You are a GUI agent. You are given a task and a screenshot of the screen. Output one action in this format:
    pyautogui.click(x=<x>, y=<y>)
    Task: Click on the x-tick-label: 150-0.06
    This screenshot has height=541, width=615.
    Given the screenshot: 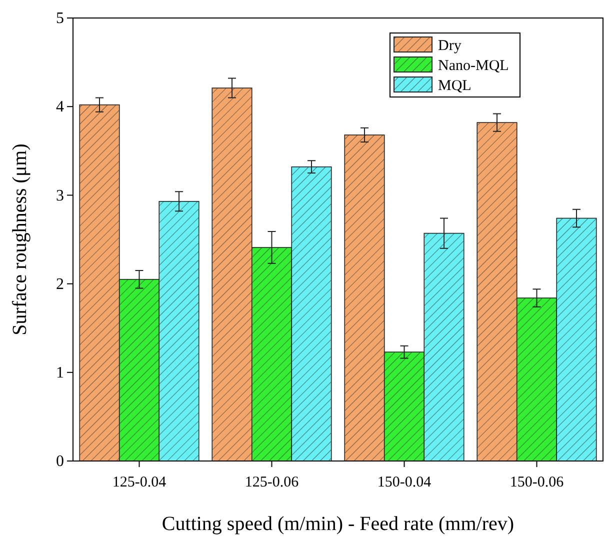 What is the action you would take?
    pyautogui.click(x=537, y=482)
    